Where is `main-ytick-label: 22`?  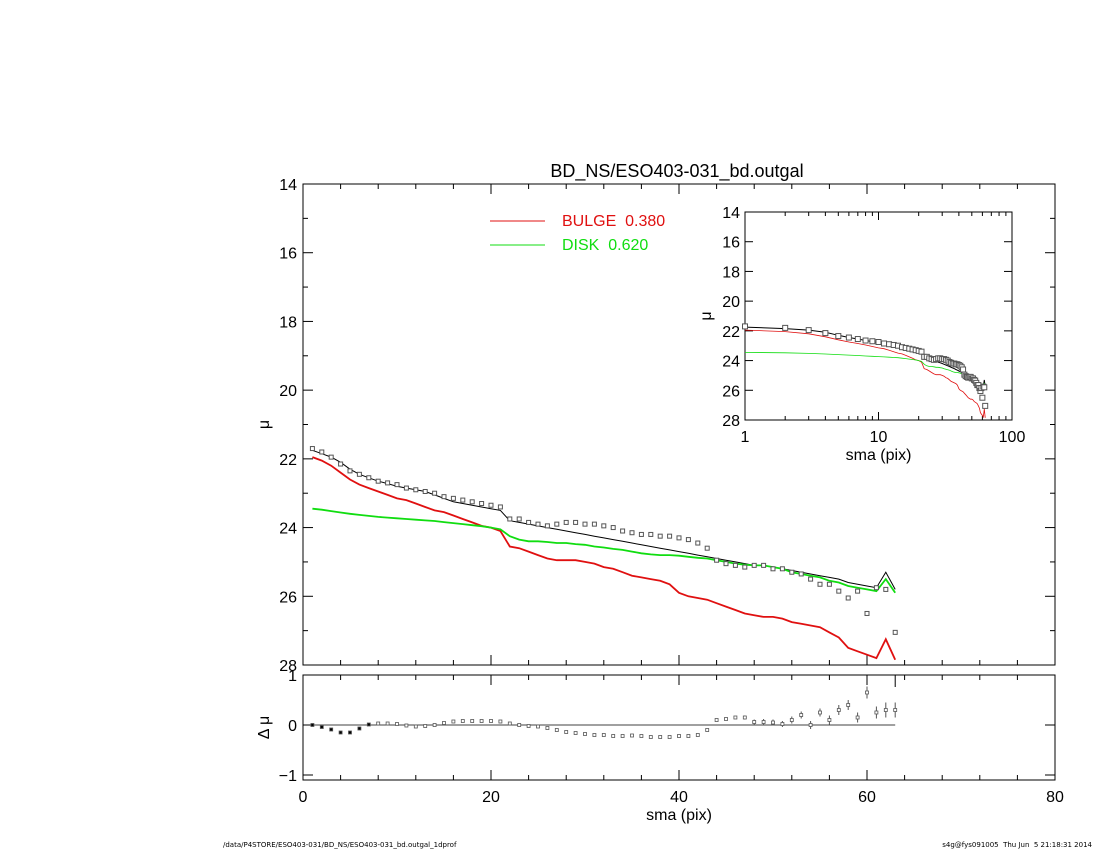 main-ytick-label: 22 is located at coordinates (288, 460).